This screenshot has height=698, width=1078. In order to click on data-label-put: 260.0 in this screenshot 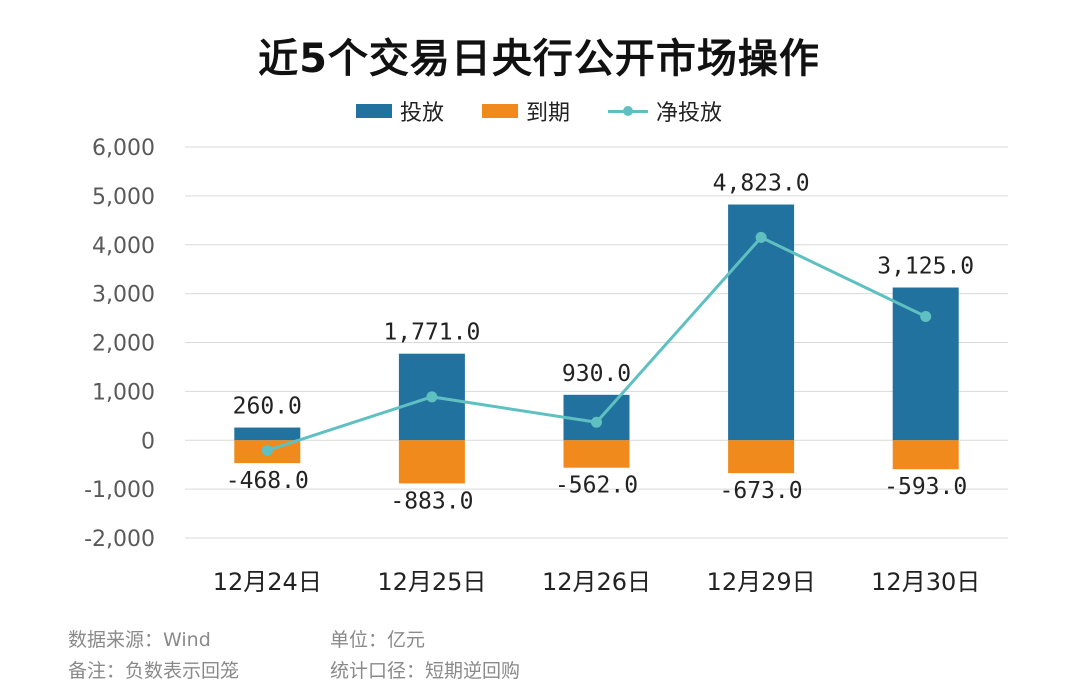, I will do `click(267, 407)`.